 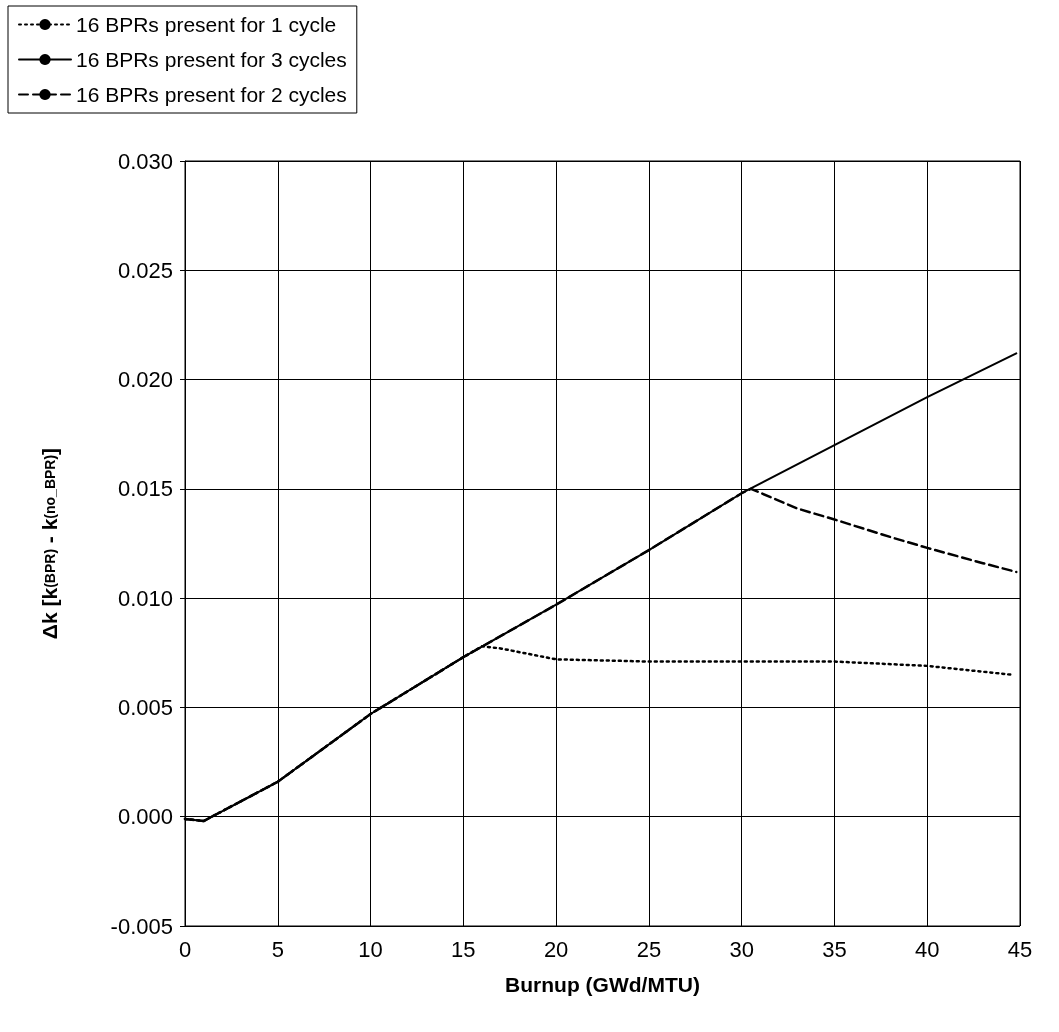 I want to click on y-tick-label: 0.015, so click(x=145, y=489).